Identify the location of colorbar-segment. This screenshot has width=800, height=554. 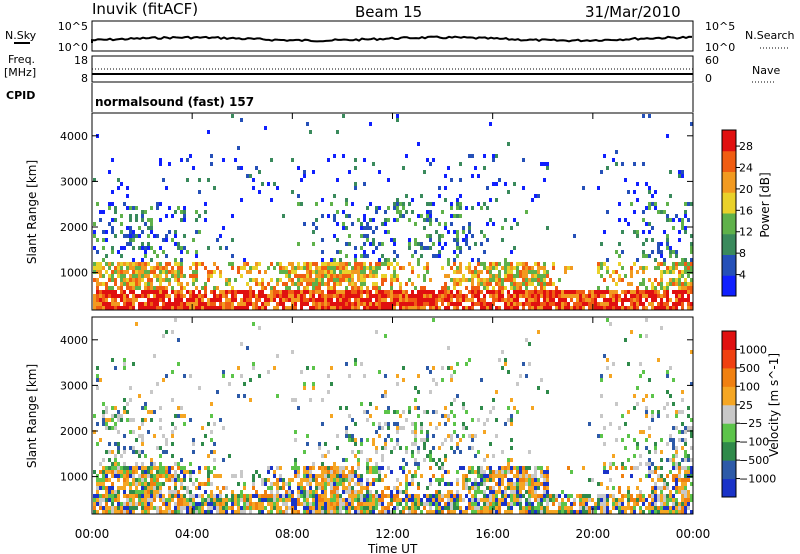
(729, 451).